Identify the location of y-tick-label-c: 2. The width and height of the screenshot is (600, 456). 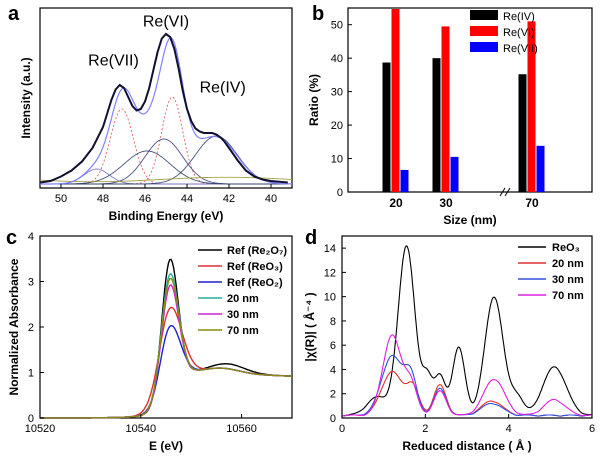
(31, 328).